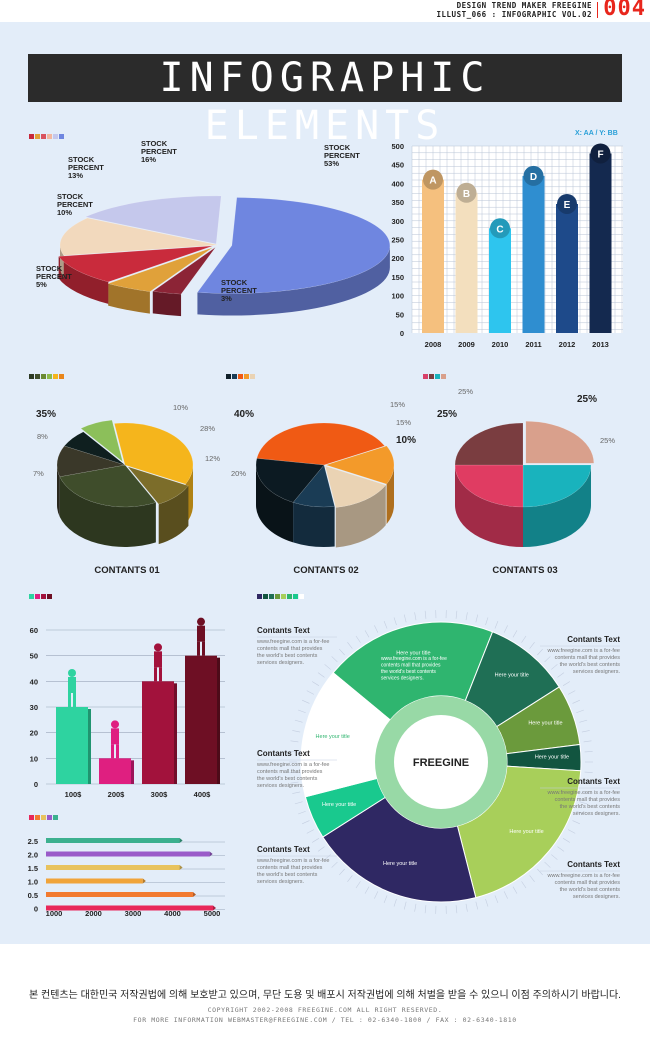 This screenshot has width=650, height=1050. I want to click on pie2-label-5: 8%, so click(42, 436).